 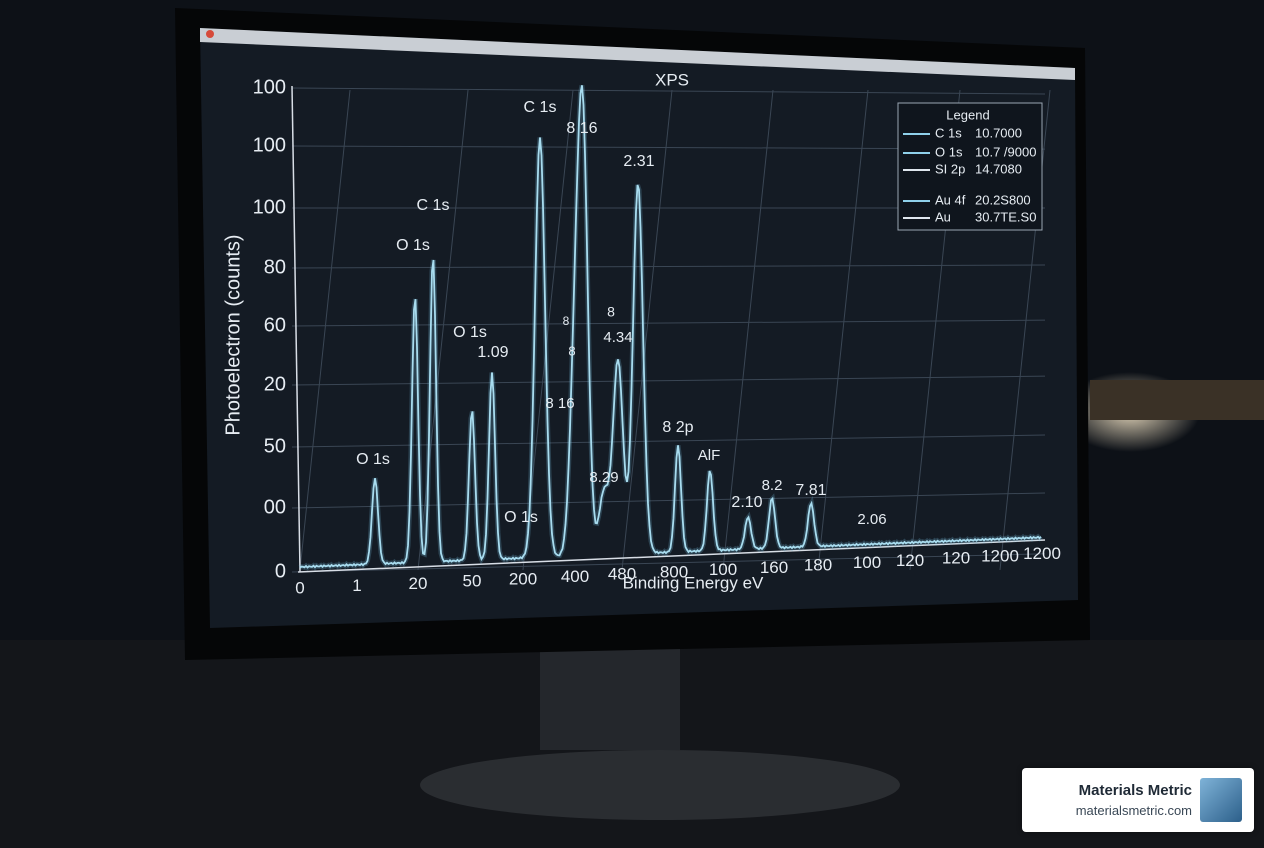 I want to click on y-axis, so click(x=296, y=329).